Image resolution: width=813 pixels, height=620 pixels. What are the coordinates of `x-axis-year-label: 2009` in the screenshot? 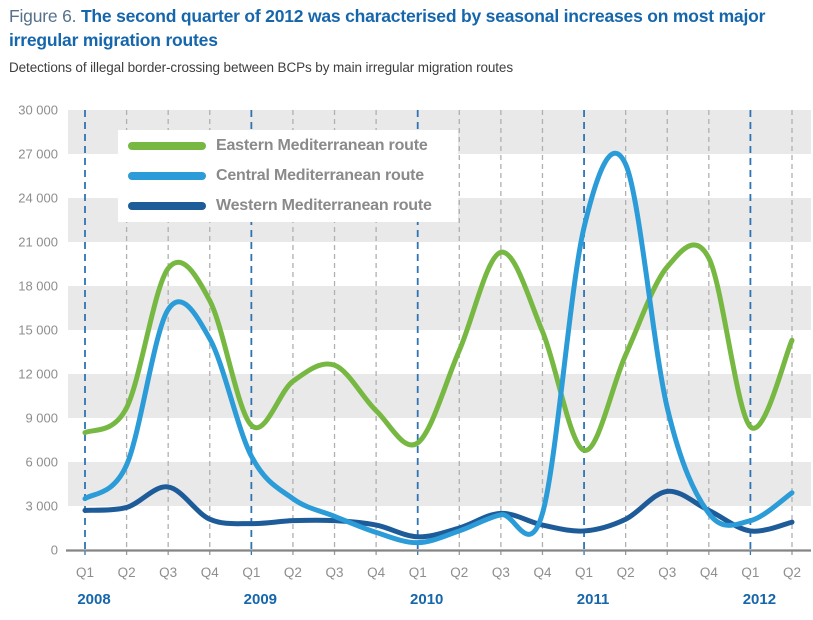 It's located at (260, 599).